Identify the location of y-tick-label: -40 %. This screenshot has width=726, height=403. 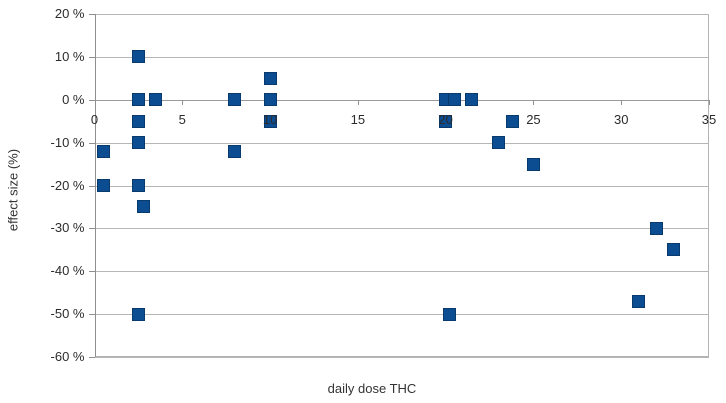
(67, 271).